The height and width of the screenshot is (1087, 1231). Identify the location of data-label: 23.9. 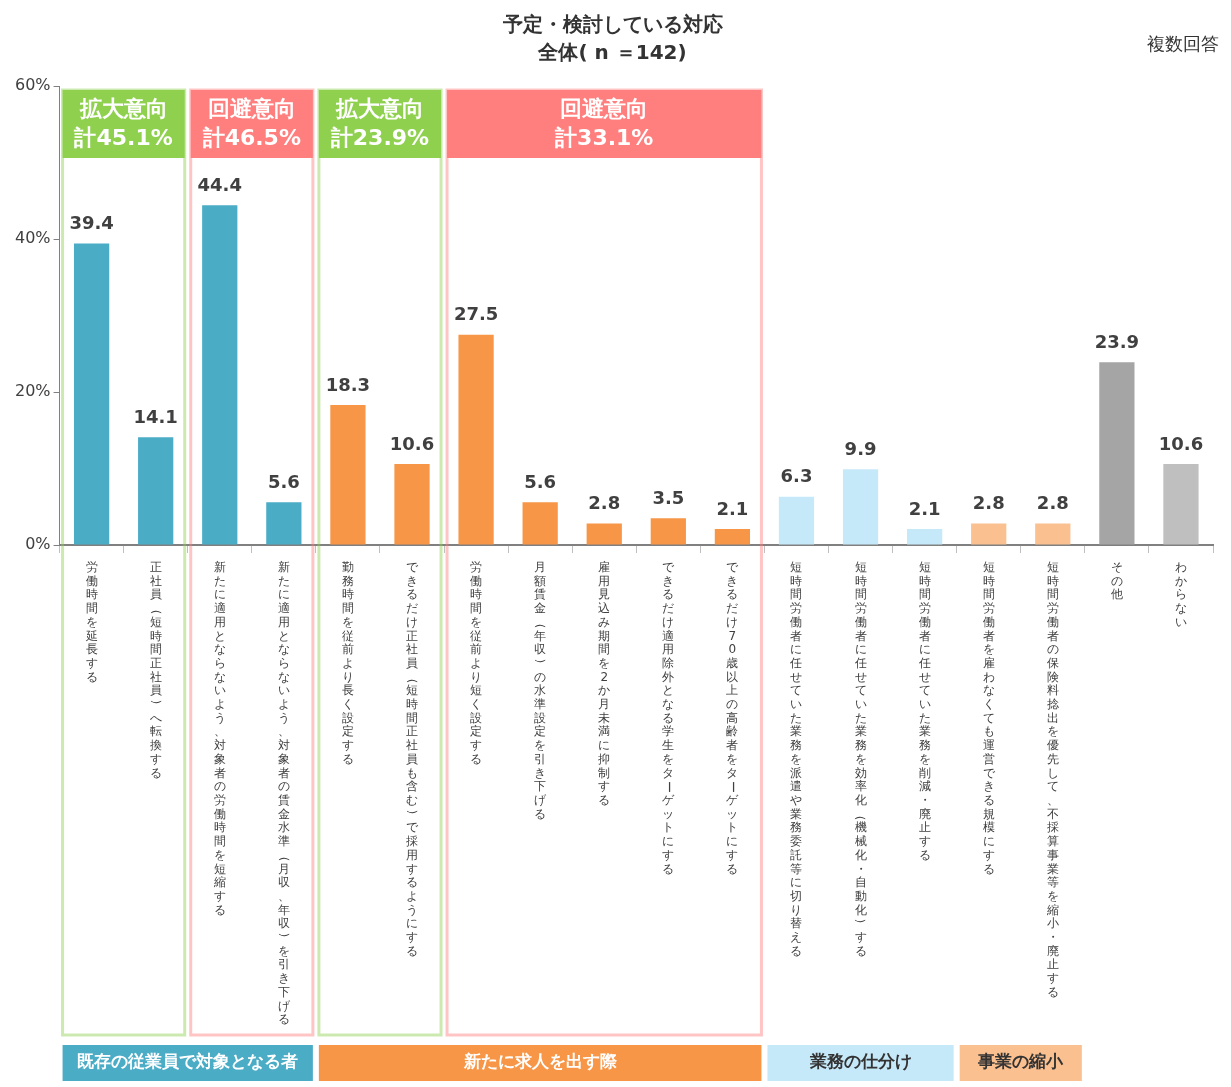
(1117, 341).